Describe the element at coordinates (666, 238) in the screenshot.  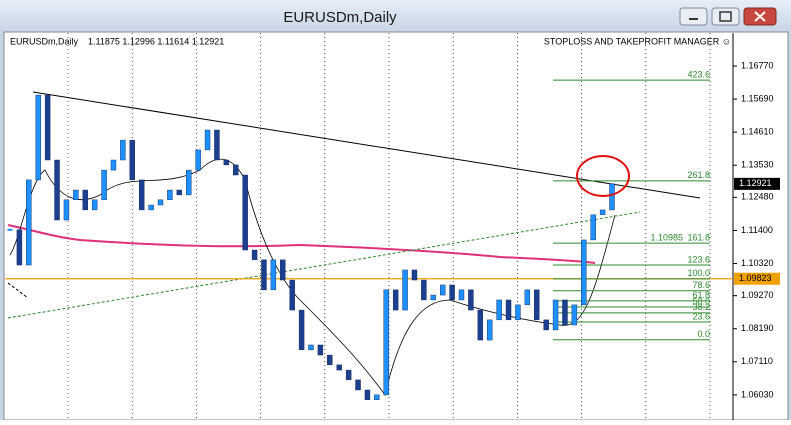
I see `fib-price-label: 1.10985` at that location.